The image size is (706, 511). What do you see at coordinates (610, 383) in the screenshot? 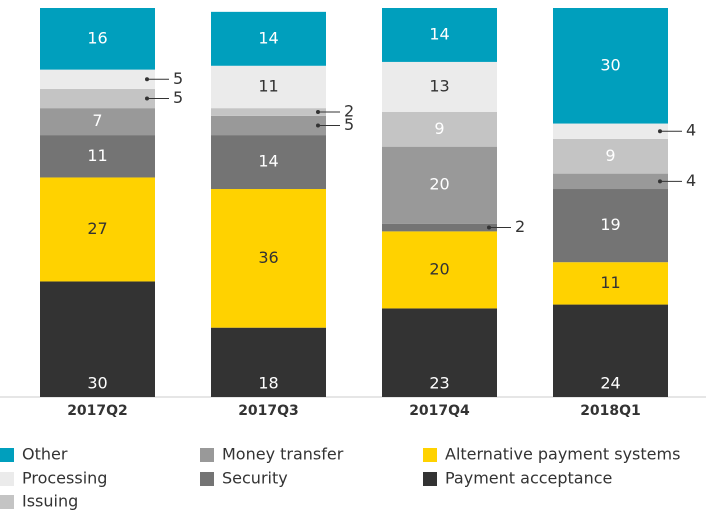
I see `data-label: 24` at bounding box center [610, 383].